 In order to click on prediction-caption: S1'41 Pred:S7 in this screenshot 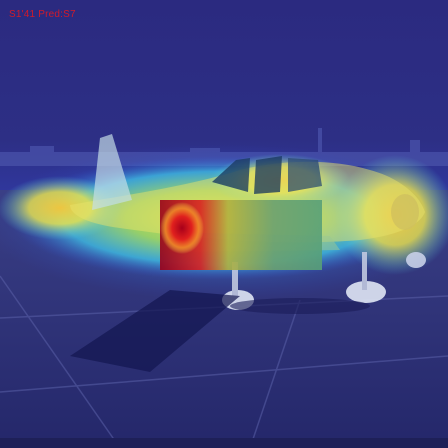, I will do `click(42, 14)`.